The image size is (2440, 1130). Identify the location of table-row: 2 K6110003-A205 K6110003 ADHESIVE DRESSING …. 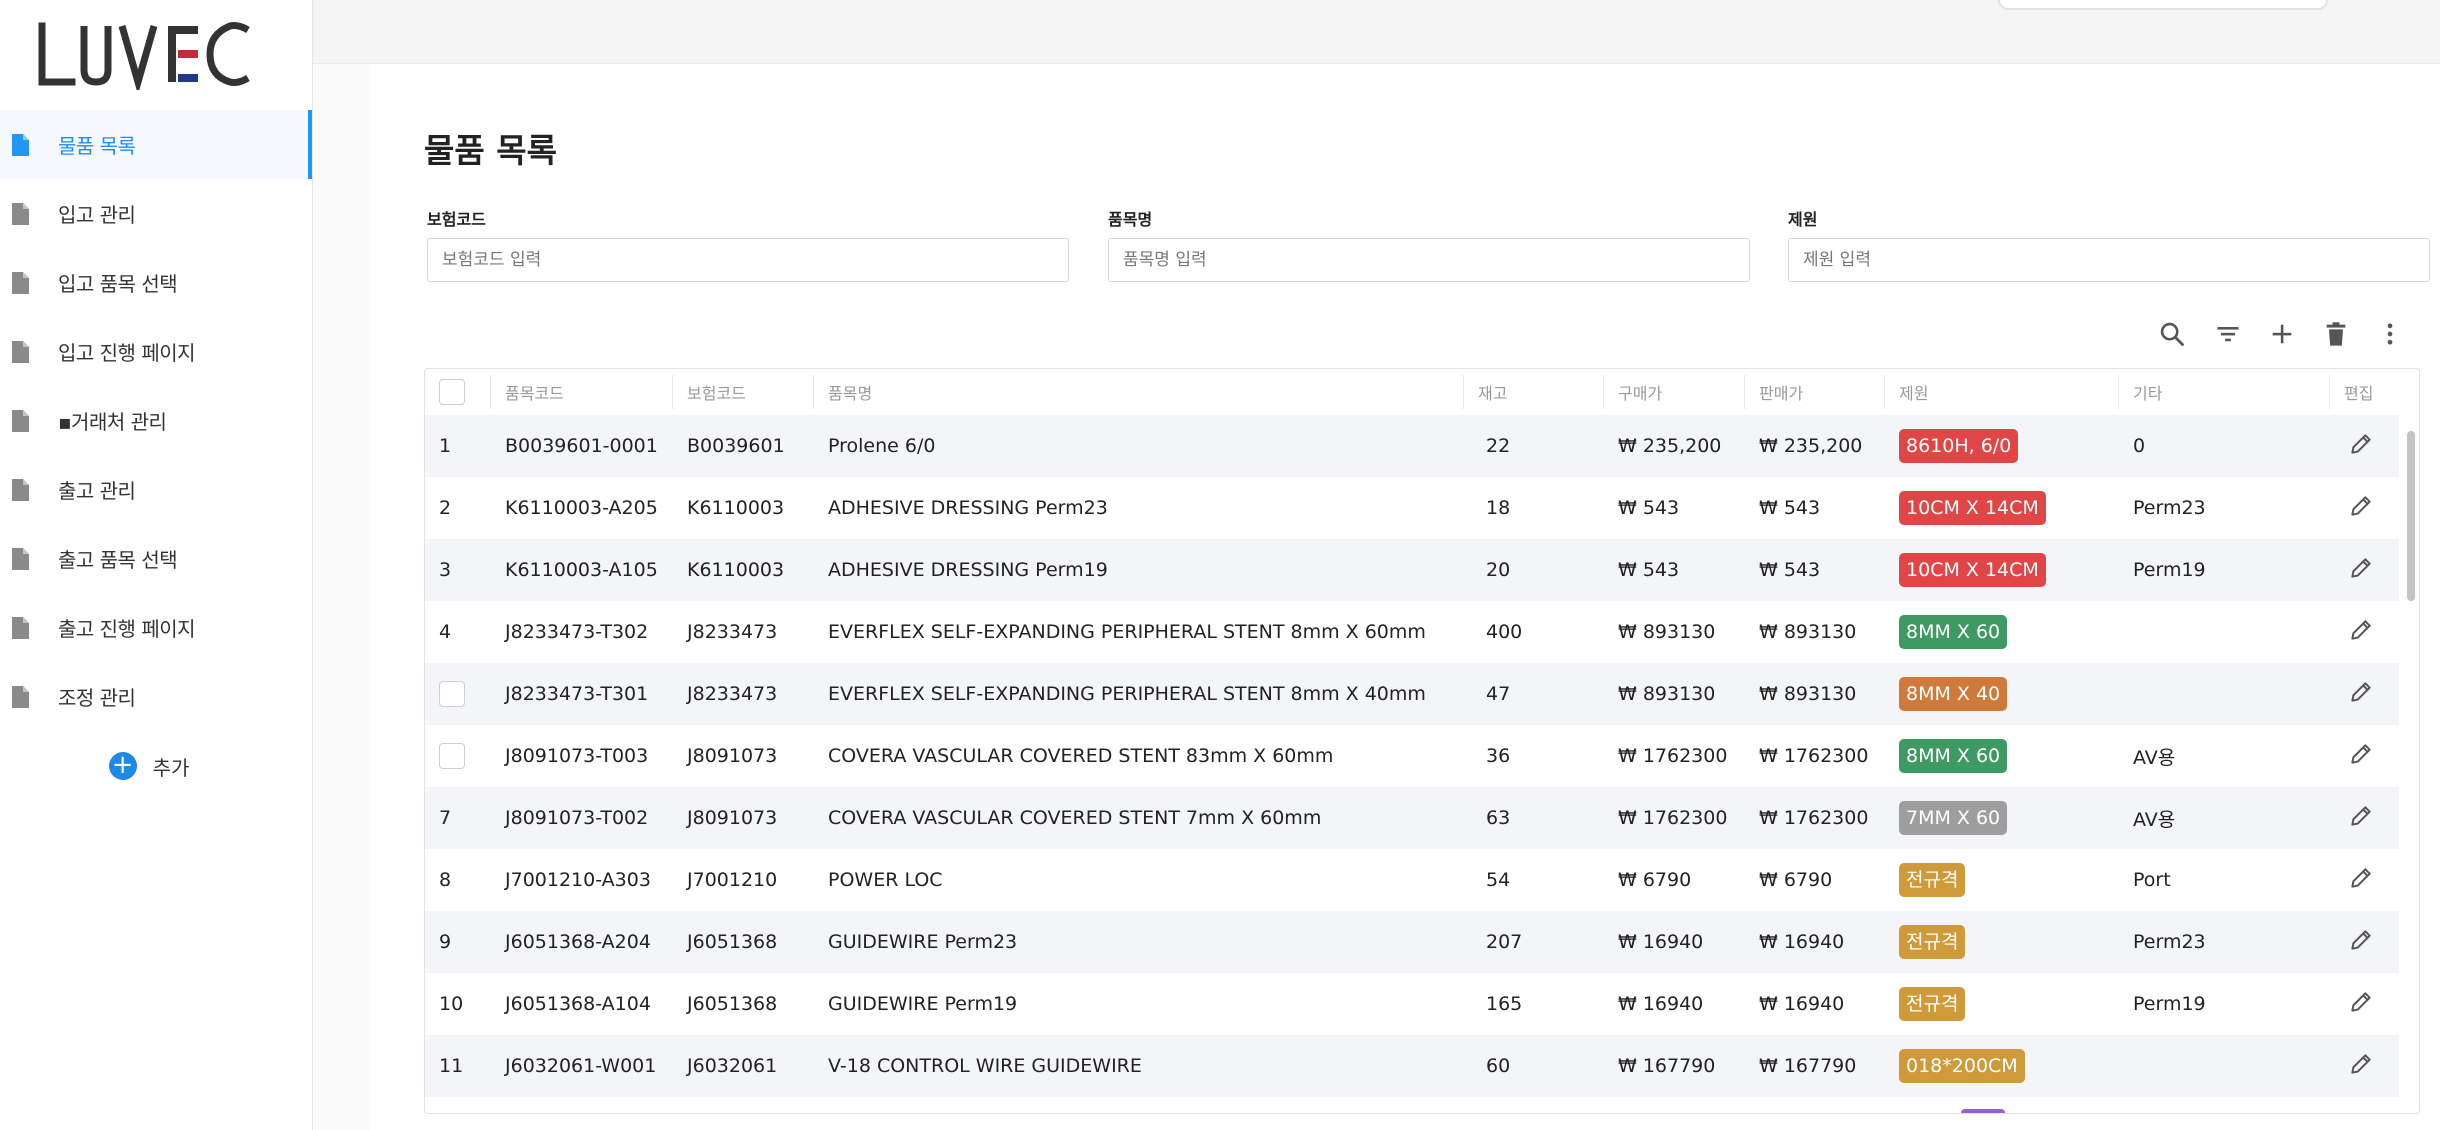
(1412, 508).